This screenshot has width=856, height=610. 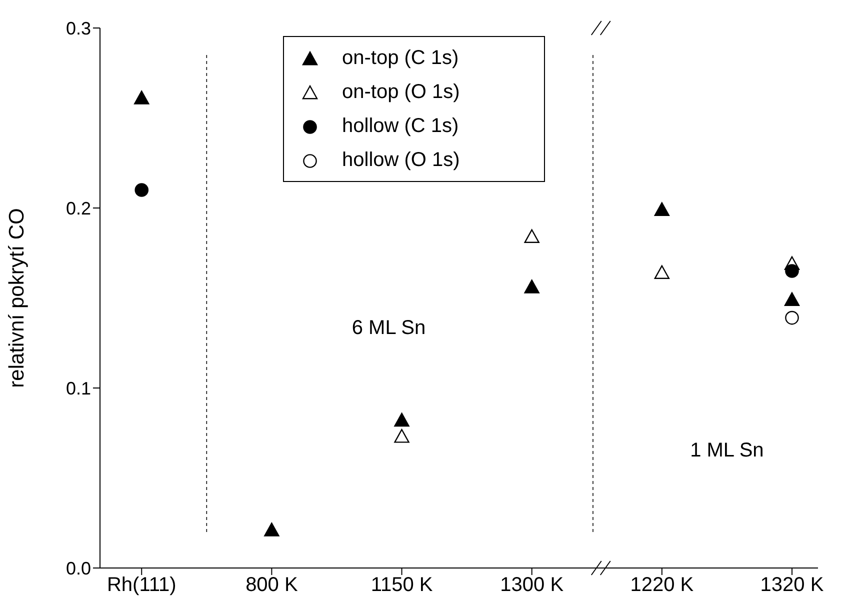 I want to click on x-tick-label: 800 K, so click(x=272, y=585).